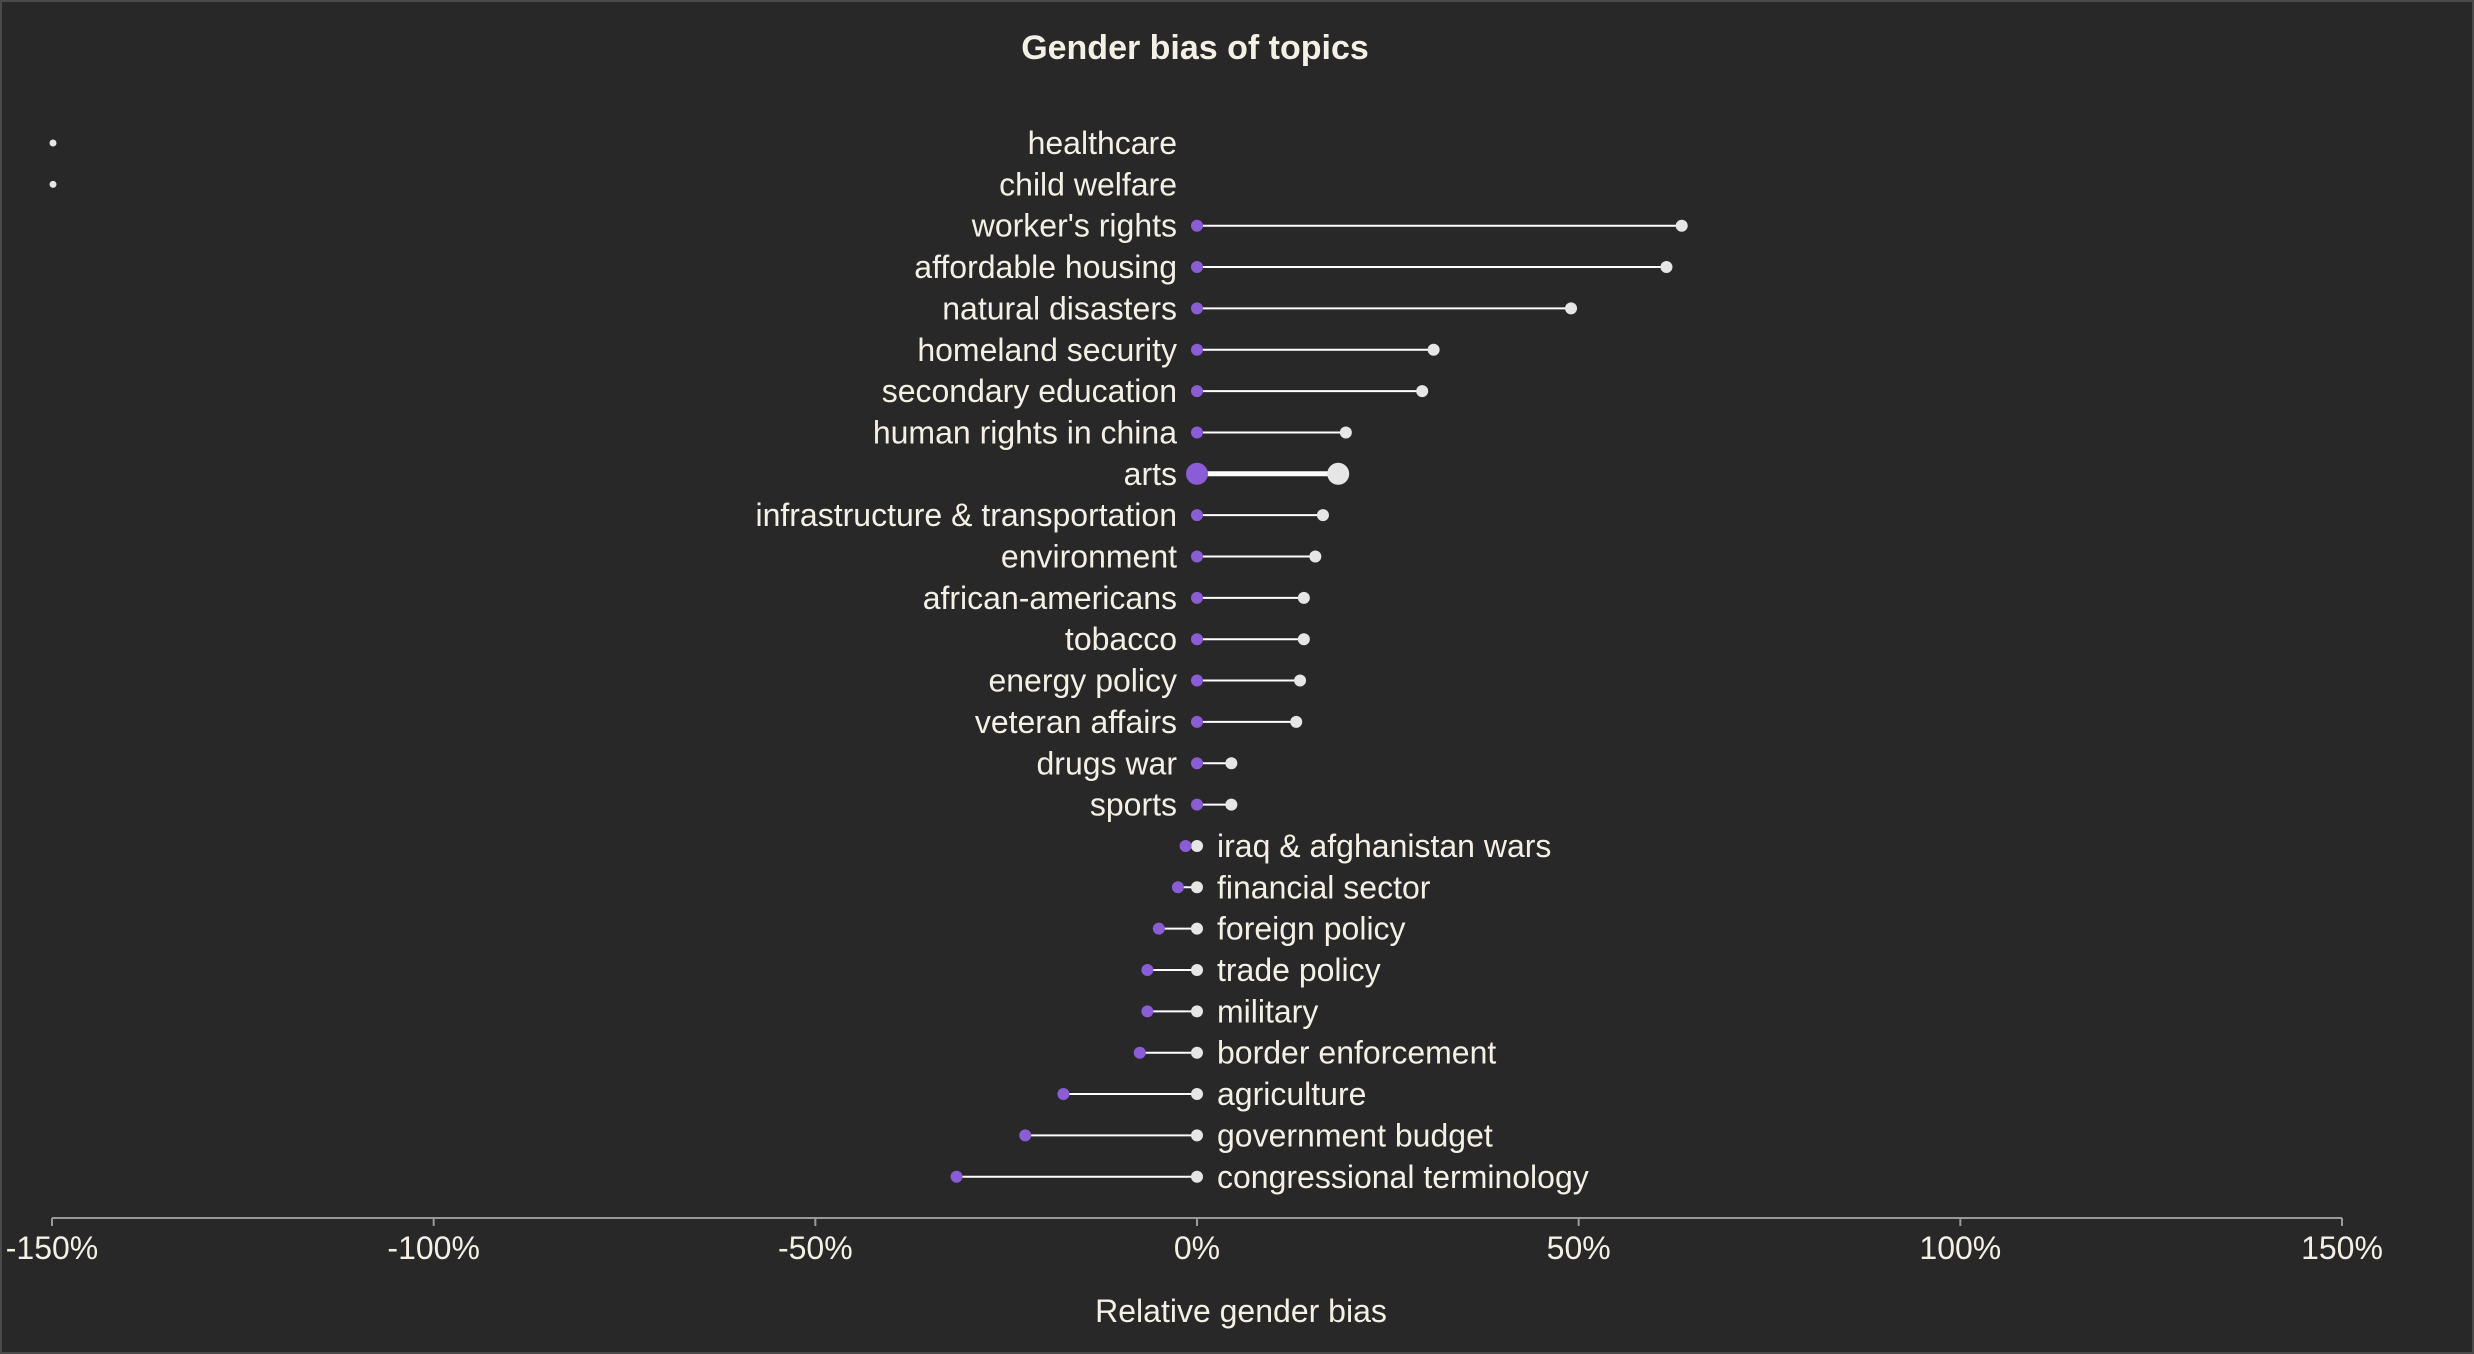  Describe the element at coordinates (1121, 639) in the screenshot. I see `category-label: tobacco` at that location.